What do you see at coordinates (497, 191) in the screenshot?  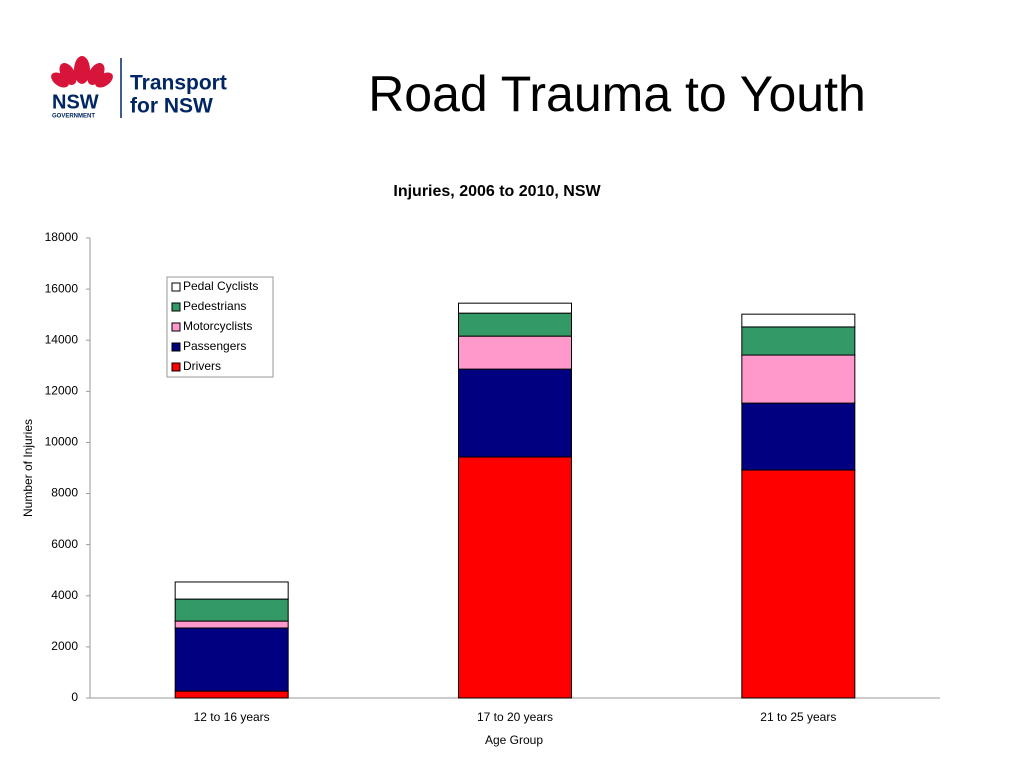 I see `chart-title: Injuries, 2006 to 2010, NSW` at bounding box center [497, 191].